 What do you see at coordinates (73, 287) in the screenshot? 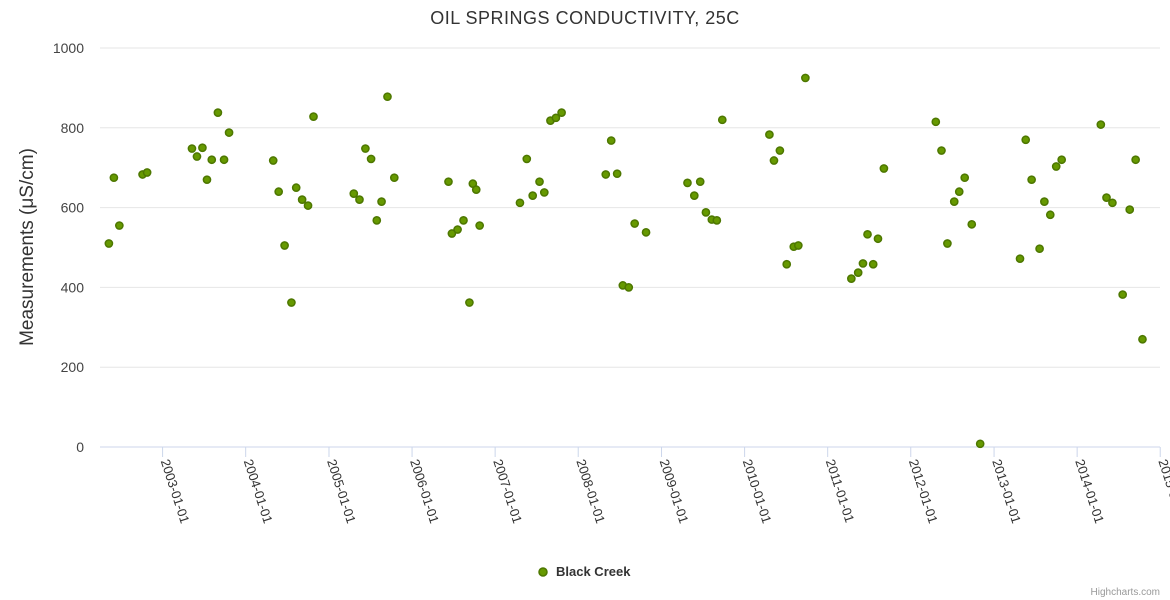
I see `y-tick-label: 400` at bounding box center [73, 287].